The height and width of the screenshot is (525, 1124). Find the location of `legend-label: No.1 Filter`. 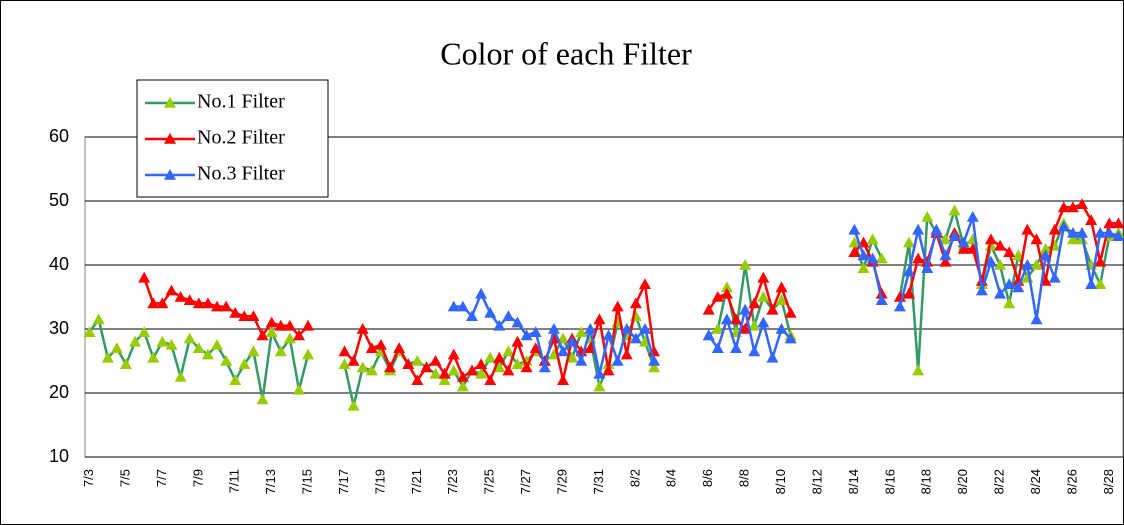

legend-label: No.1 Filter is located at coordinates (241, 102).